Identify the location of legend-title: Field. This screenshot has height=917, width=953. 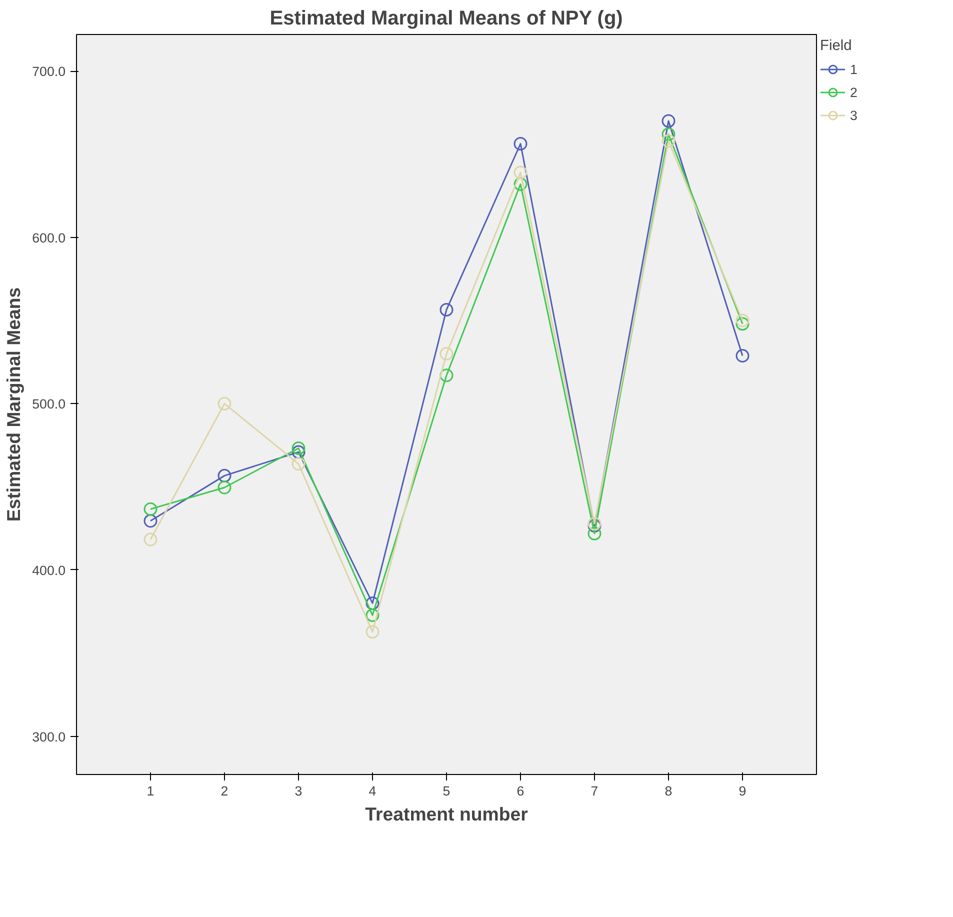
(836, 46).